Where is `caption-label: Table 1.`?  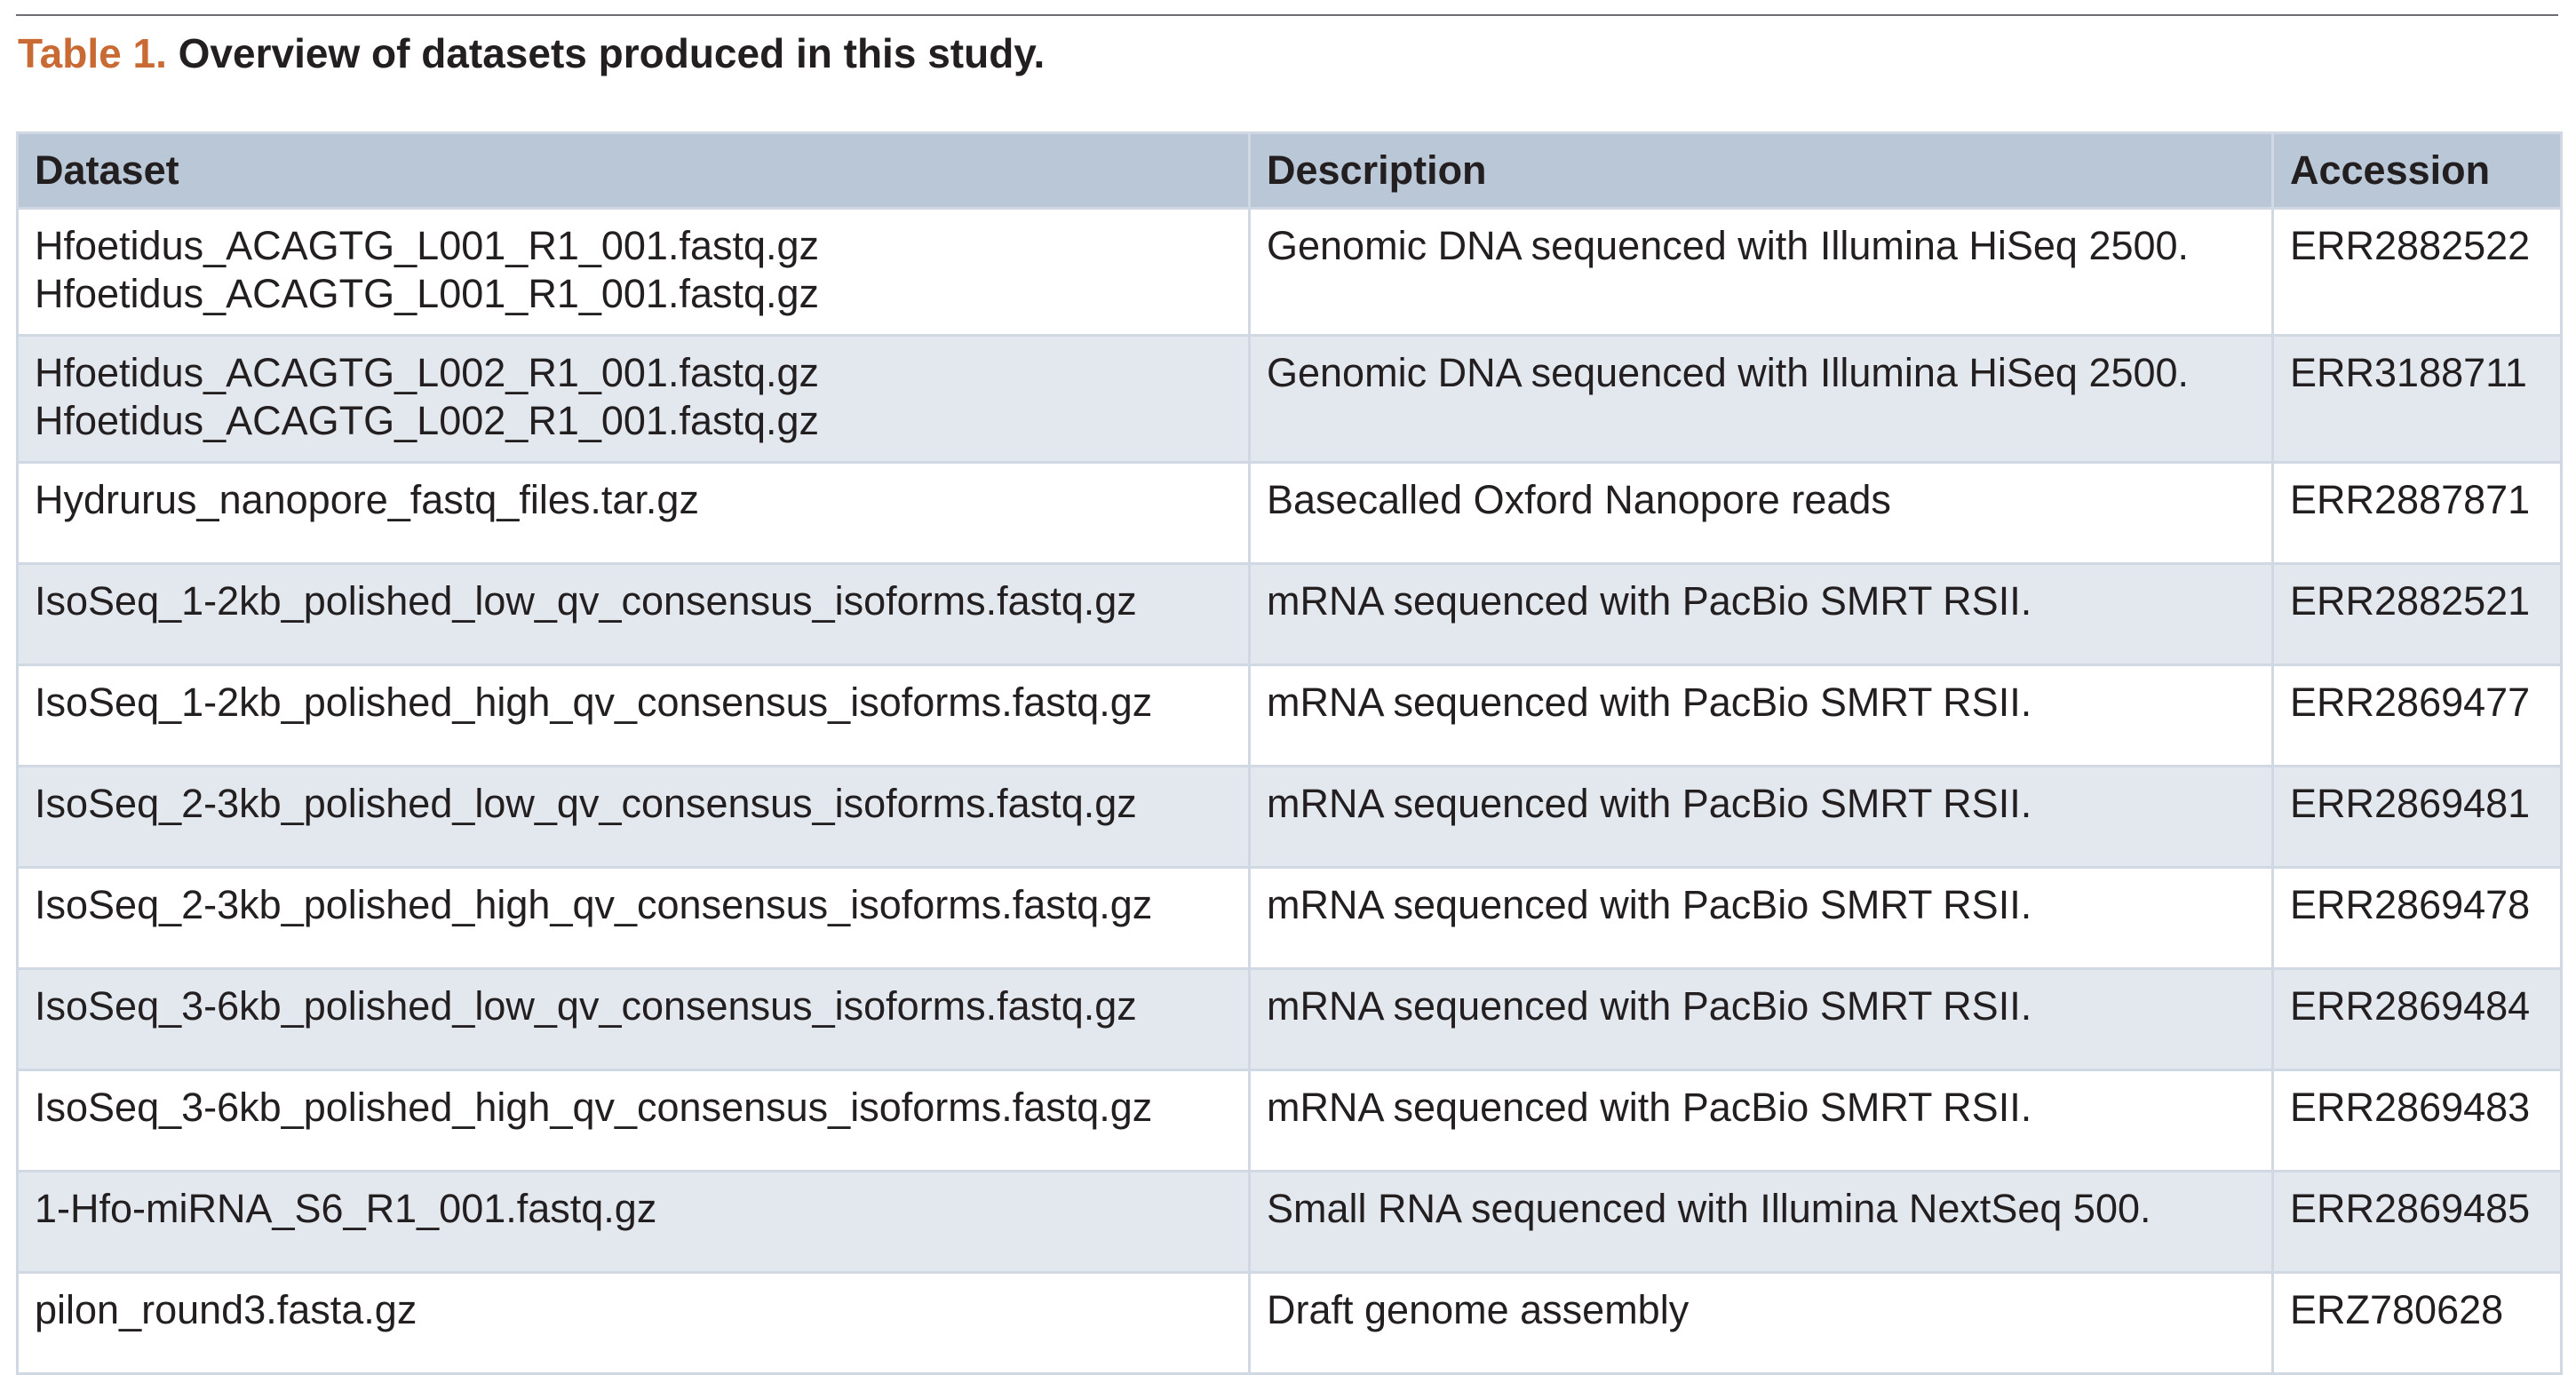 caption-label: Table 1. is located at coordinates (92, 53).